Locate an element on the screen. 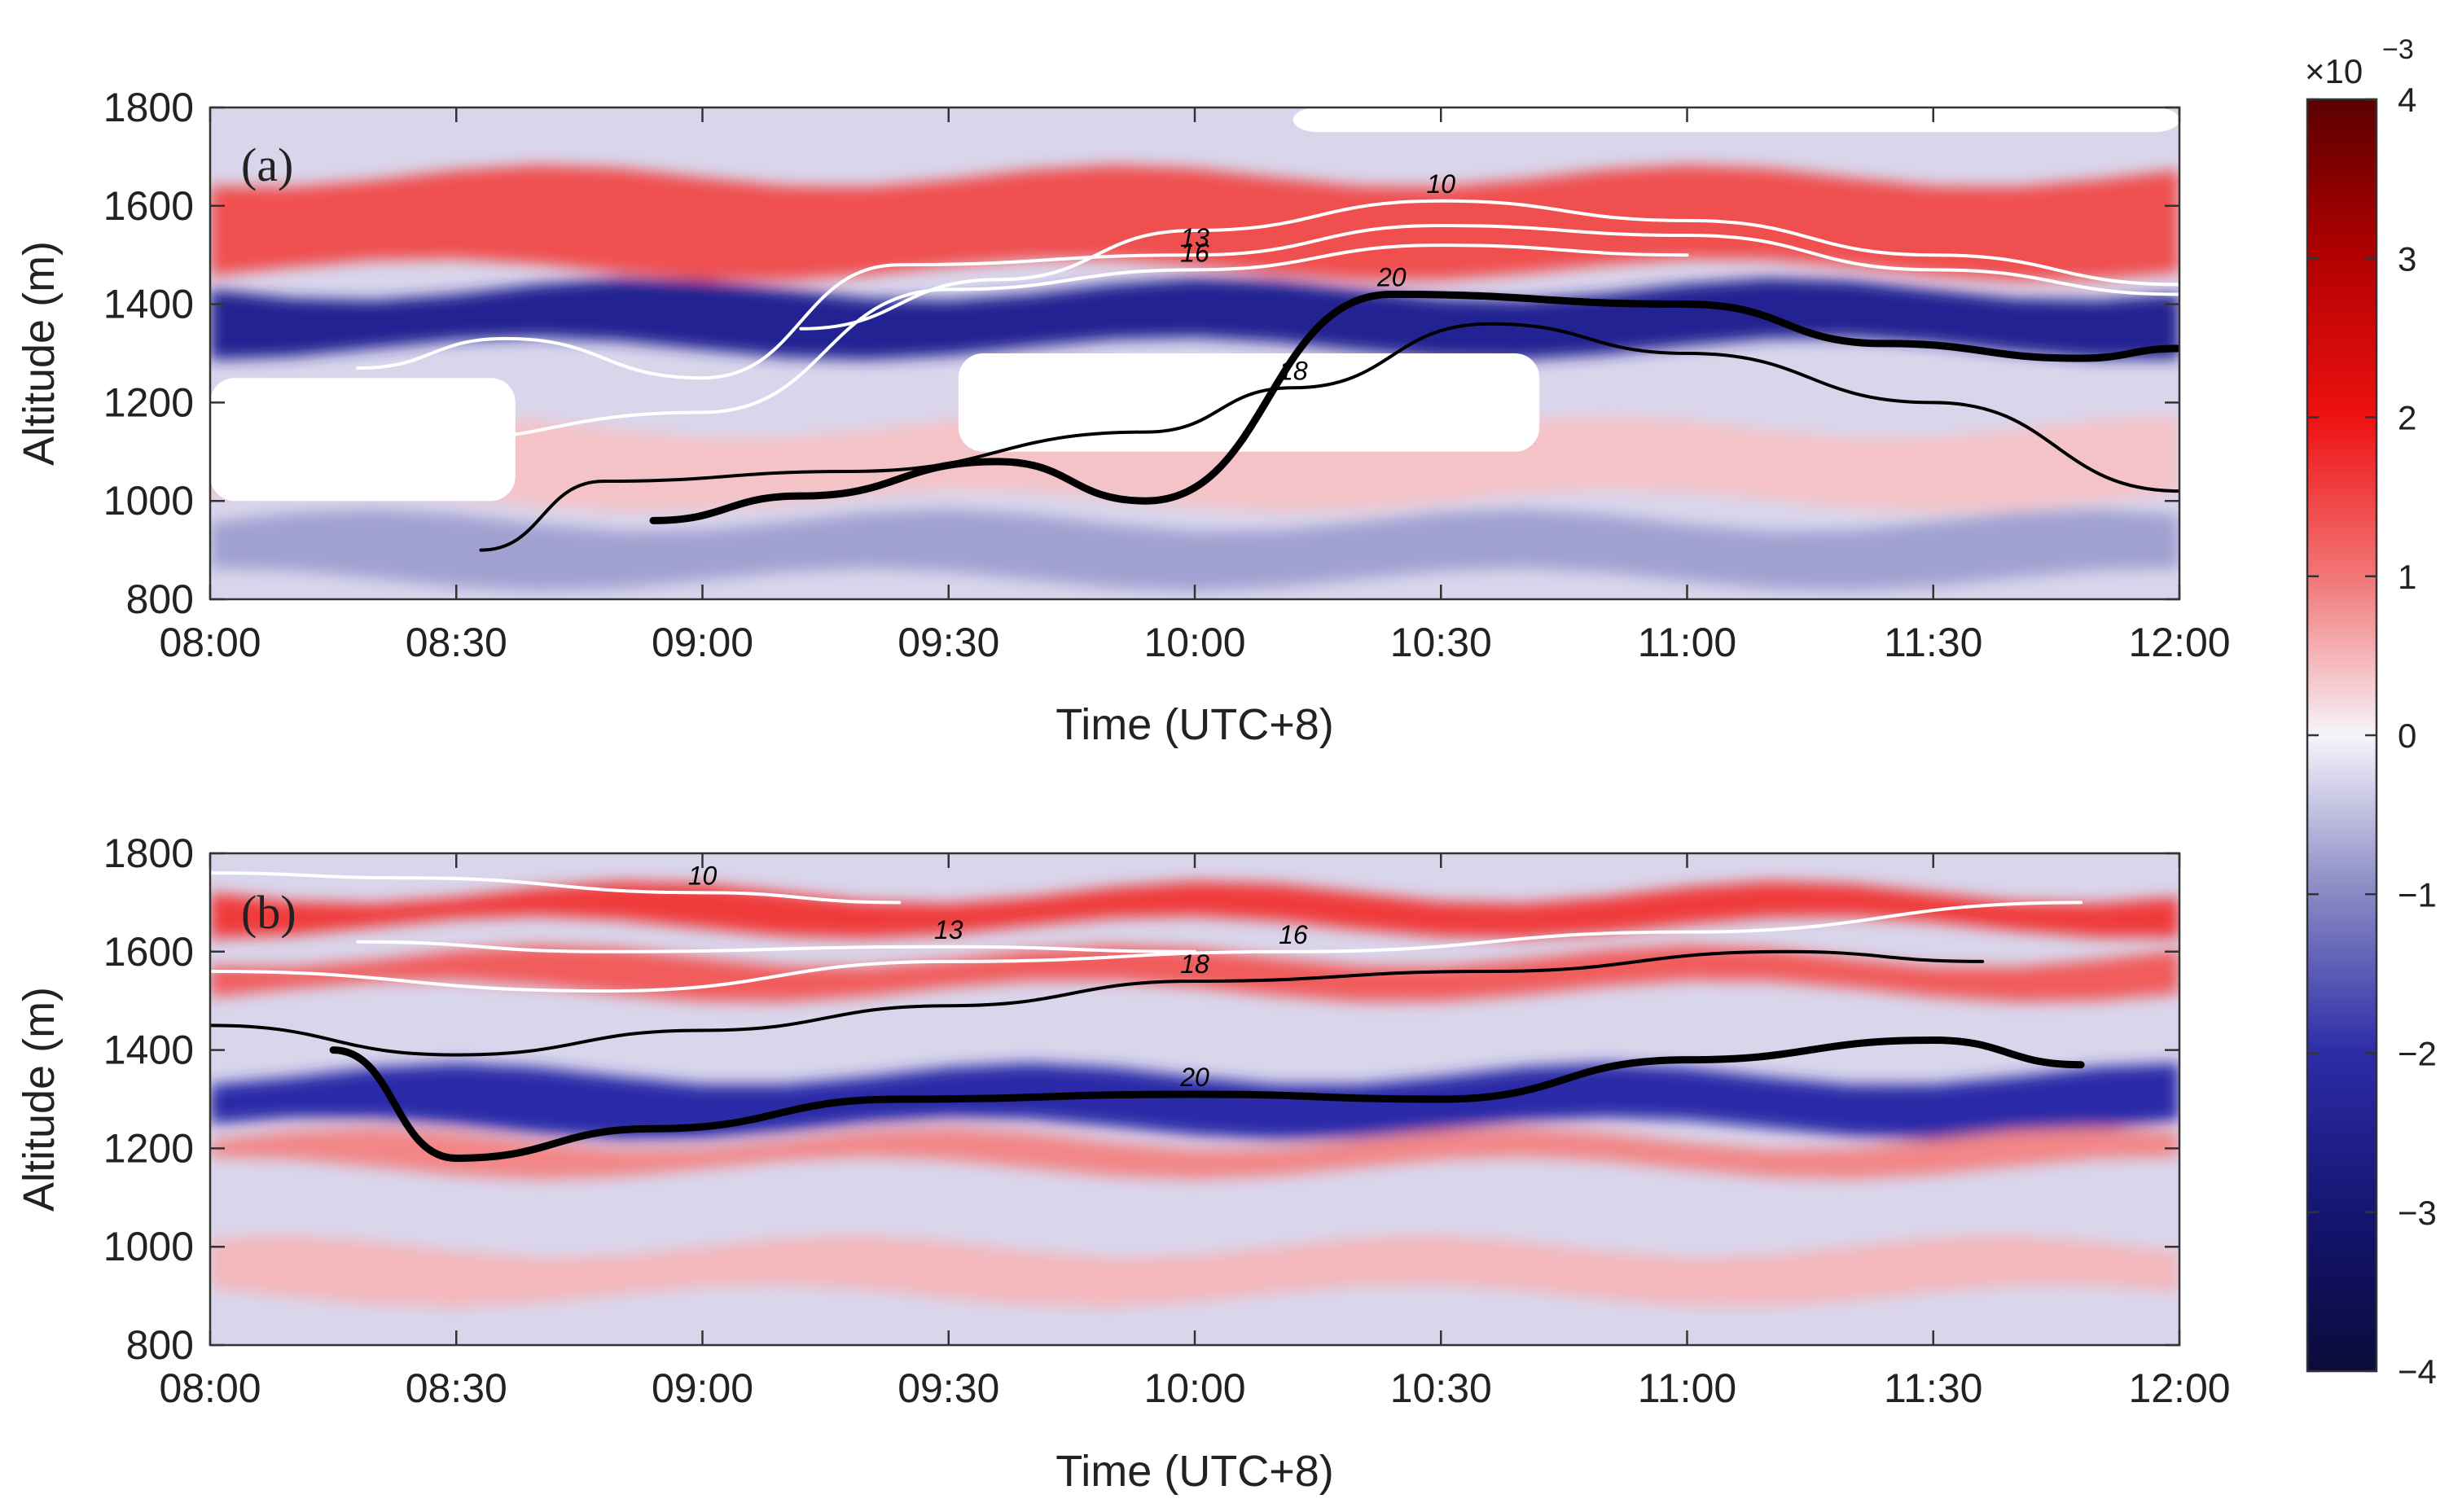 The image size is (2449, 1512). colorbar-tick-label: −2 is located at coordinates (2418, 1054).